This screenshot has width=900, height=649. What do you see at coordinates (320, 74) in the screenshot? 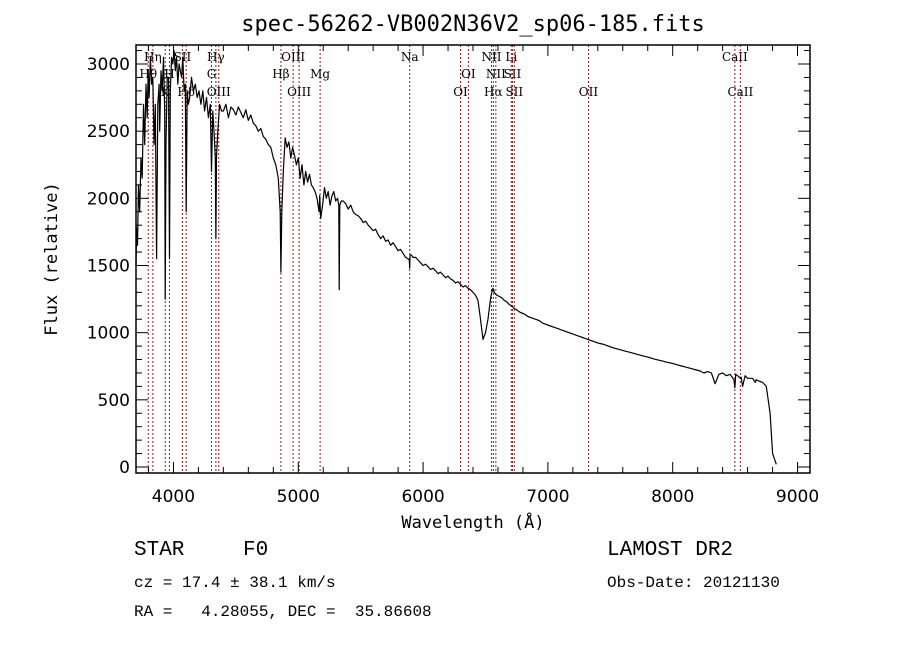
I see `spectral-line-label: Mg` at bounding box center [320, 74].